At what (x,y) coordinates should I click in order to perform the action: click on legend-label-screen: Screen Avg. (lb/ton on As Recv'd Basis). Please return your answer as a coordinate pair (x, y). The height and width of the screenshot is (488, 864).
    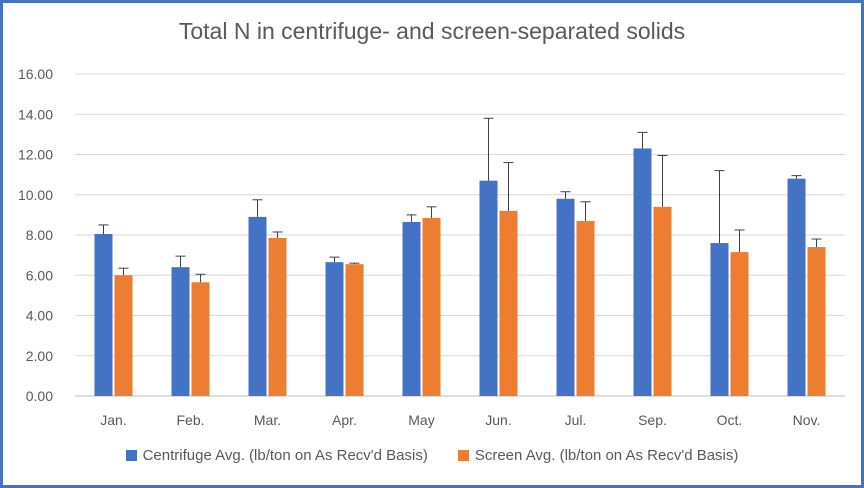
    Looking at the image, I should click on (606, 455).